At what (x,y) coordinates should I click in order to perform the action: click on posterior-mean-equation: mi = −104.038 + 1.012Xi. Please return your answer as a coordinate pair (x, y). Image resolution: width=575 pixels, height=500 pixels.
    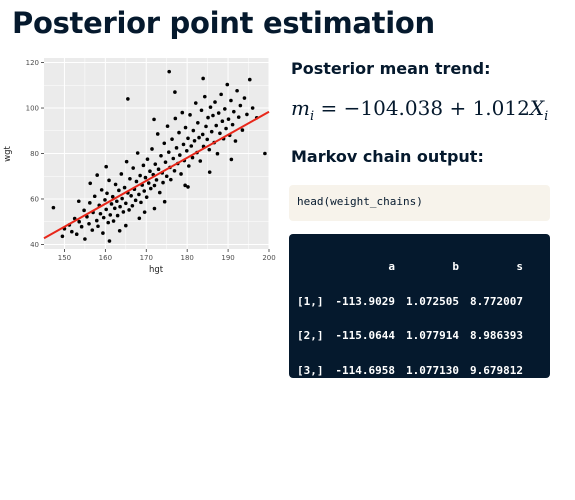
    Looking at the image, I should click on (419, 110).